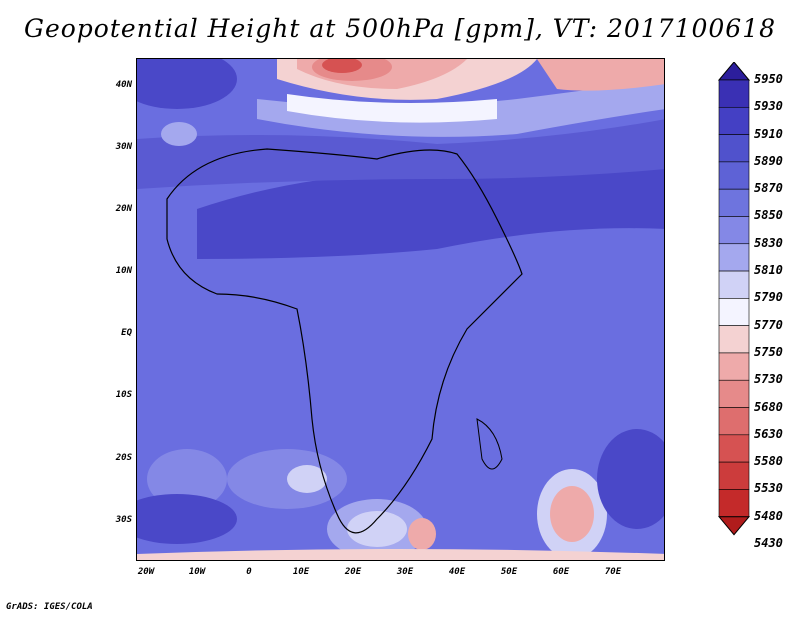 The width and height of the screenshot is (800, 618). I want to click on colorbar-label: 5770, so click(768, 324).